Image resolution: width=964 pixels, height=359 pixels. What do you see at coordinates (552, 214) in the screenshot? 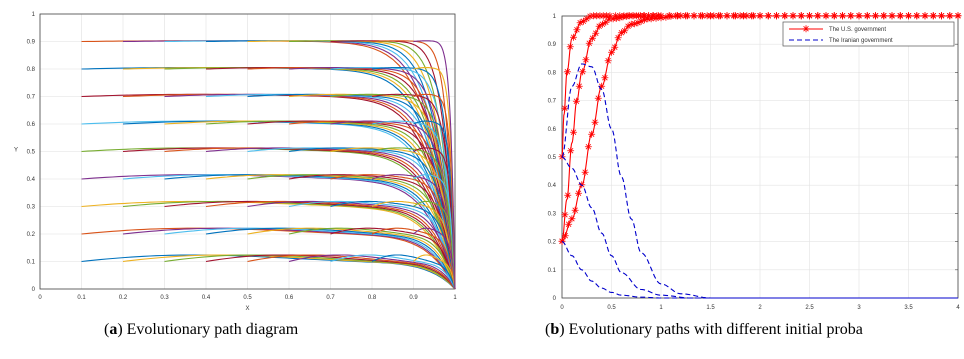
I see `y-tick-label-b: 0.3` at bounding box center [552, 214].